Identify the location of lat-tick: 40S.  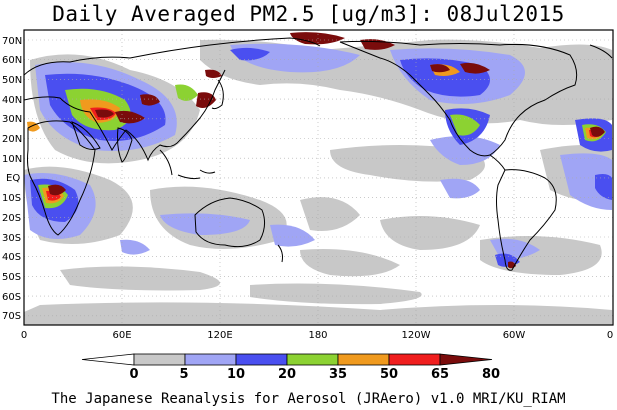
(11, 257).